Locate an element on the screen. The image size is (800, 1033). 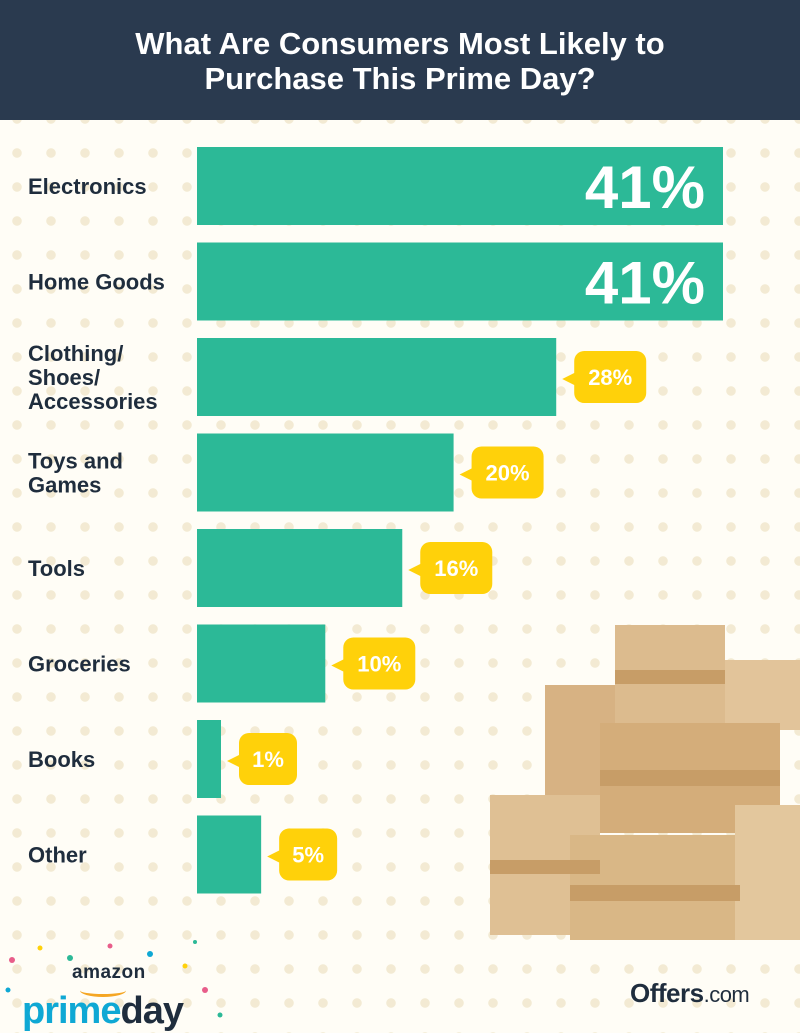
value-label-toys-and-games: 20% is located at coordinates (508, 473).